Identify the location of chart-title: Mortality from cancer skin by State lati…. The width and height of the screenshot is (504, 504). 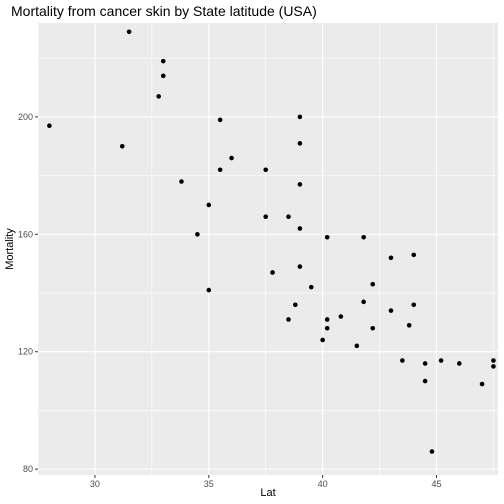
(164, 11).